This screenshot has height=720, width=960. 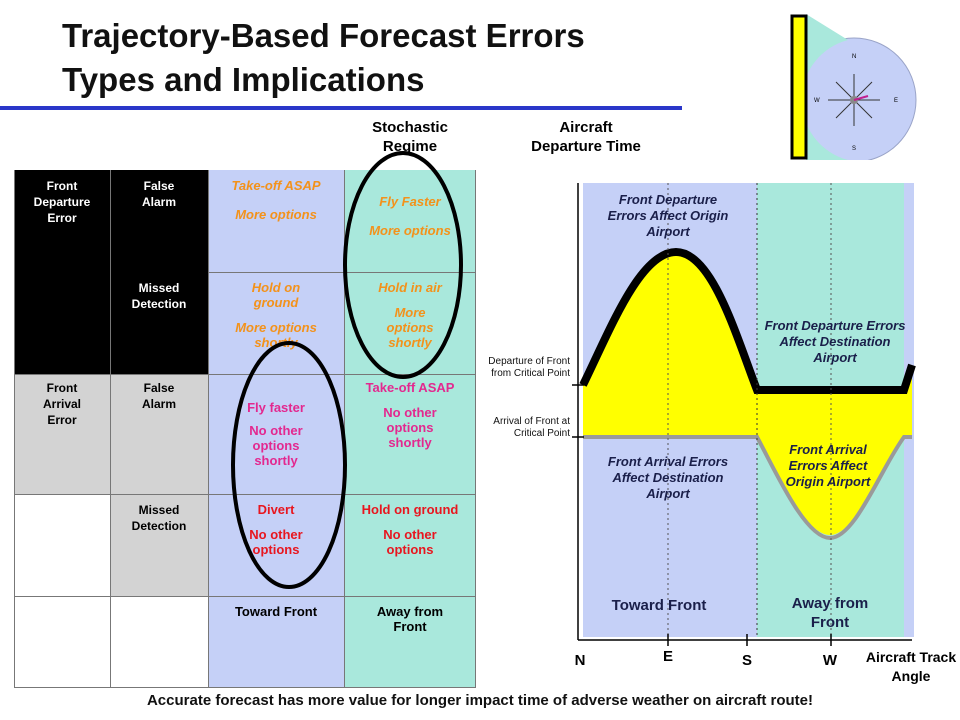 What do you see at coordinates (341, 108) in the screenshot?
I see `title-underline` at bounding box center [341, 108].